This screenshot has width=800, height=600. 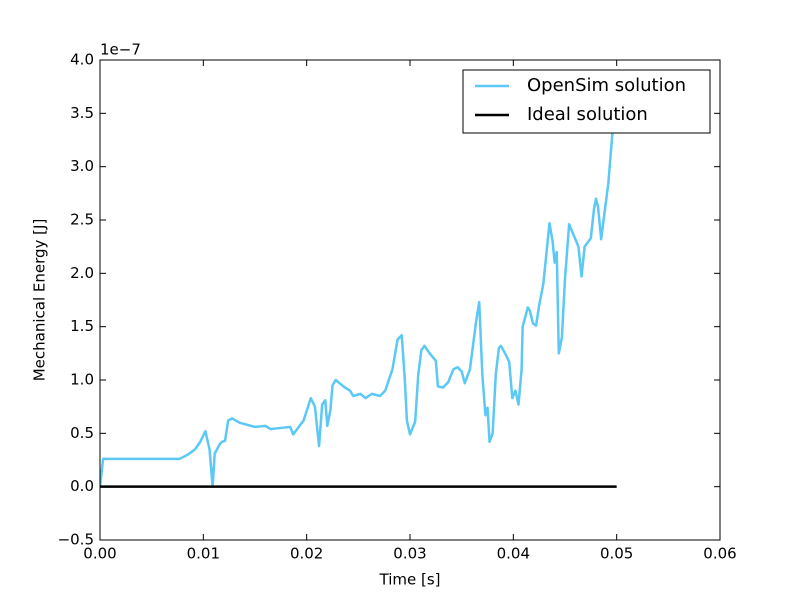 I want to click on y-axis-label: Mechanical Energy [J], so click(x=40, y=300).